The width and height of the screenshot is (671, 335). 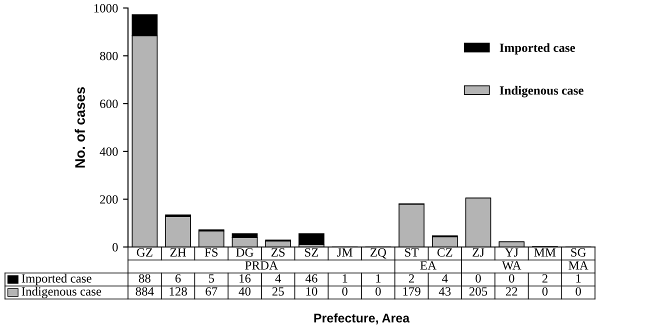 What do you see at coordinates (344, 252) in the screenshot?
I see `x-tick-label: JM` at bounding box center [344, 252].